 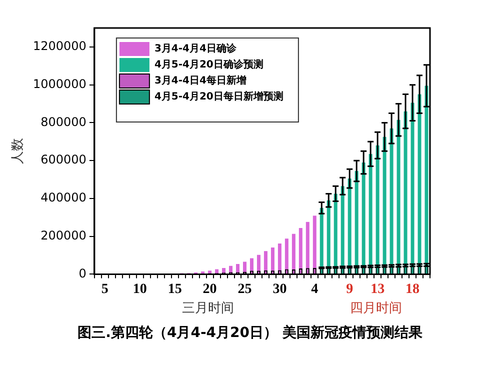 What do you see at coordinates (18, 151) in the screenshot?
I see `y-axis-title: 人数` at bounding box center [18, 151].